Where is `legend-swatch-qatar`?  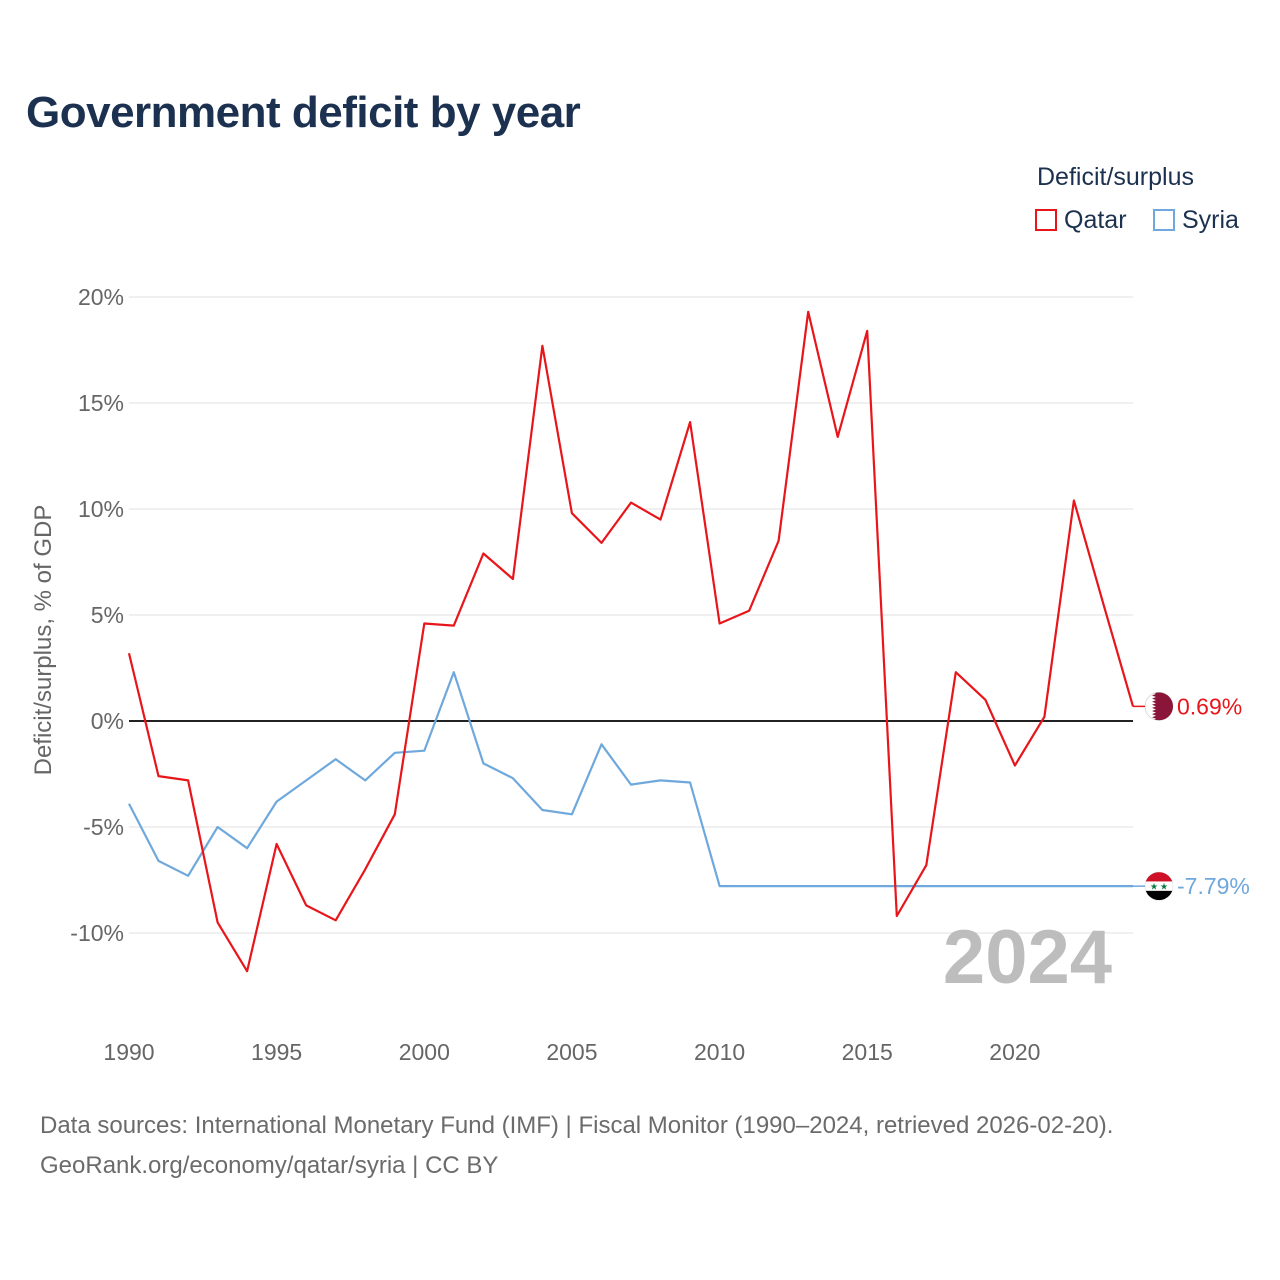
legend-swatch-qatar is located at coordinates (1046, 220).